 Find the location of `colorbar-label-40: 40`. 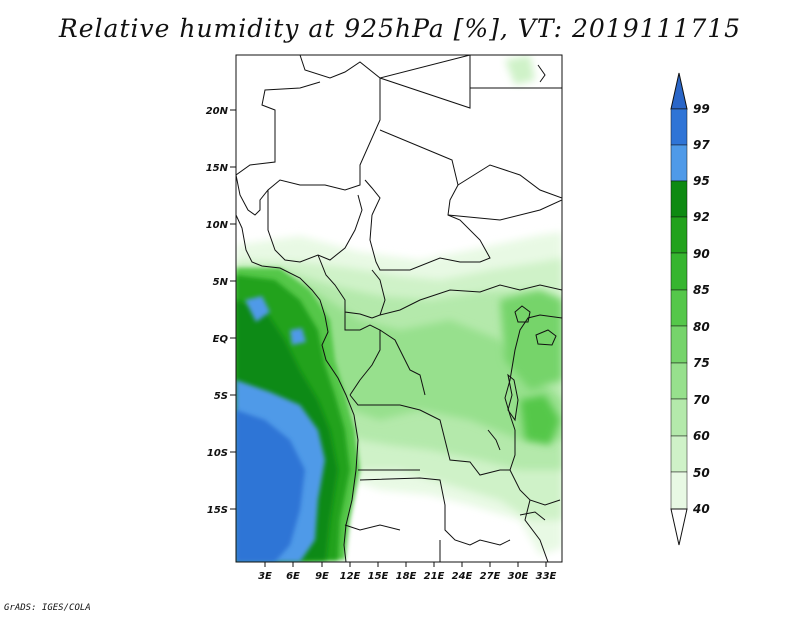

colorbar-label-40: 40 is located at coordinates (701, 509).